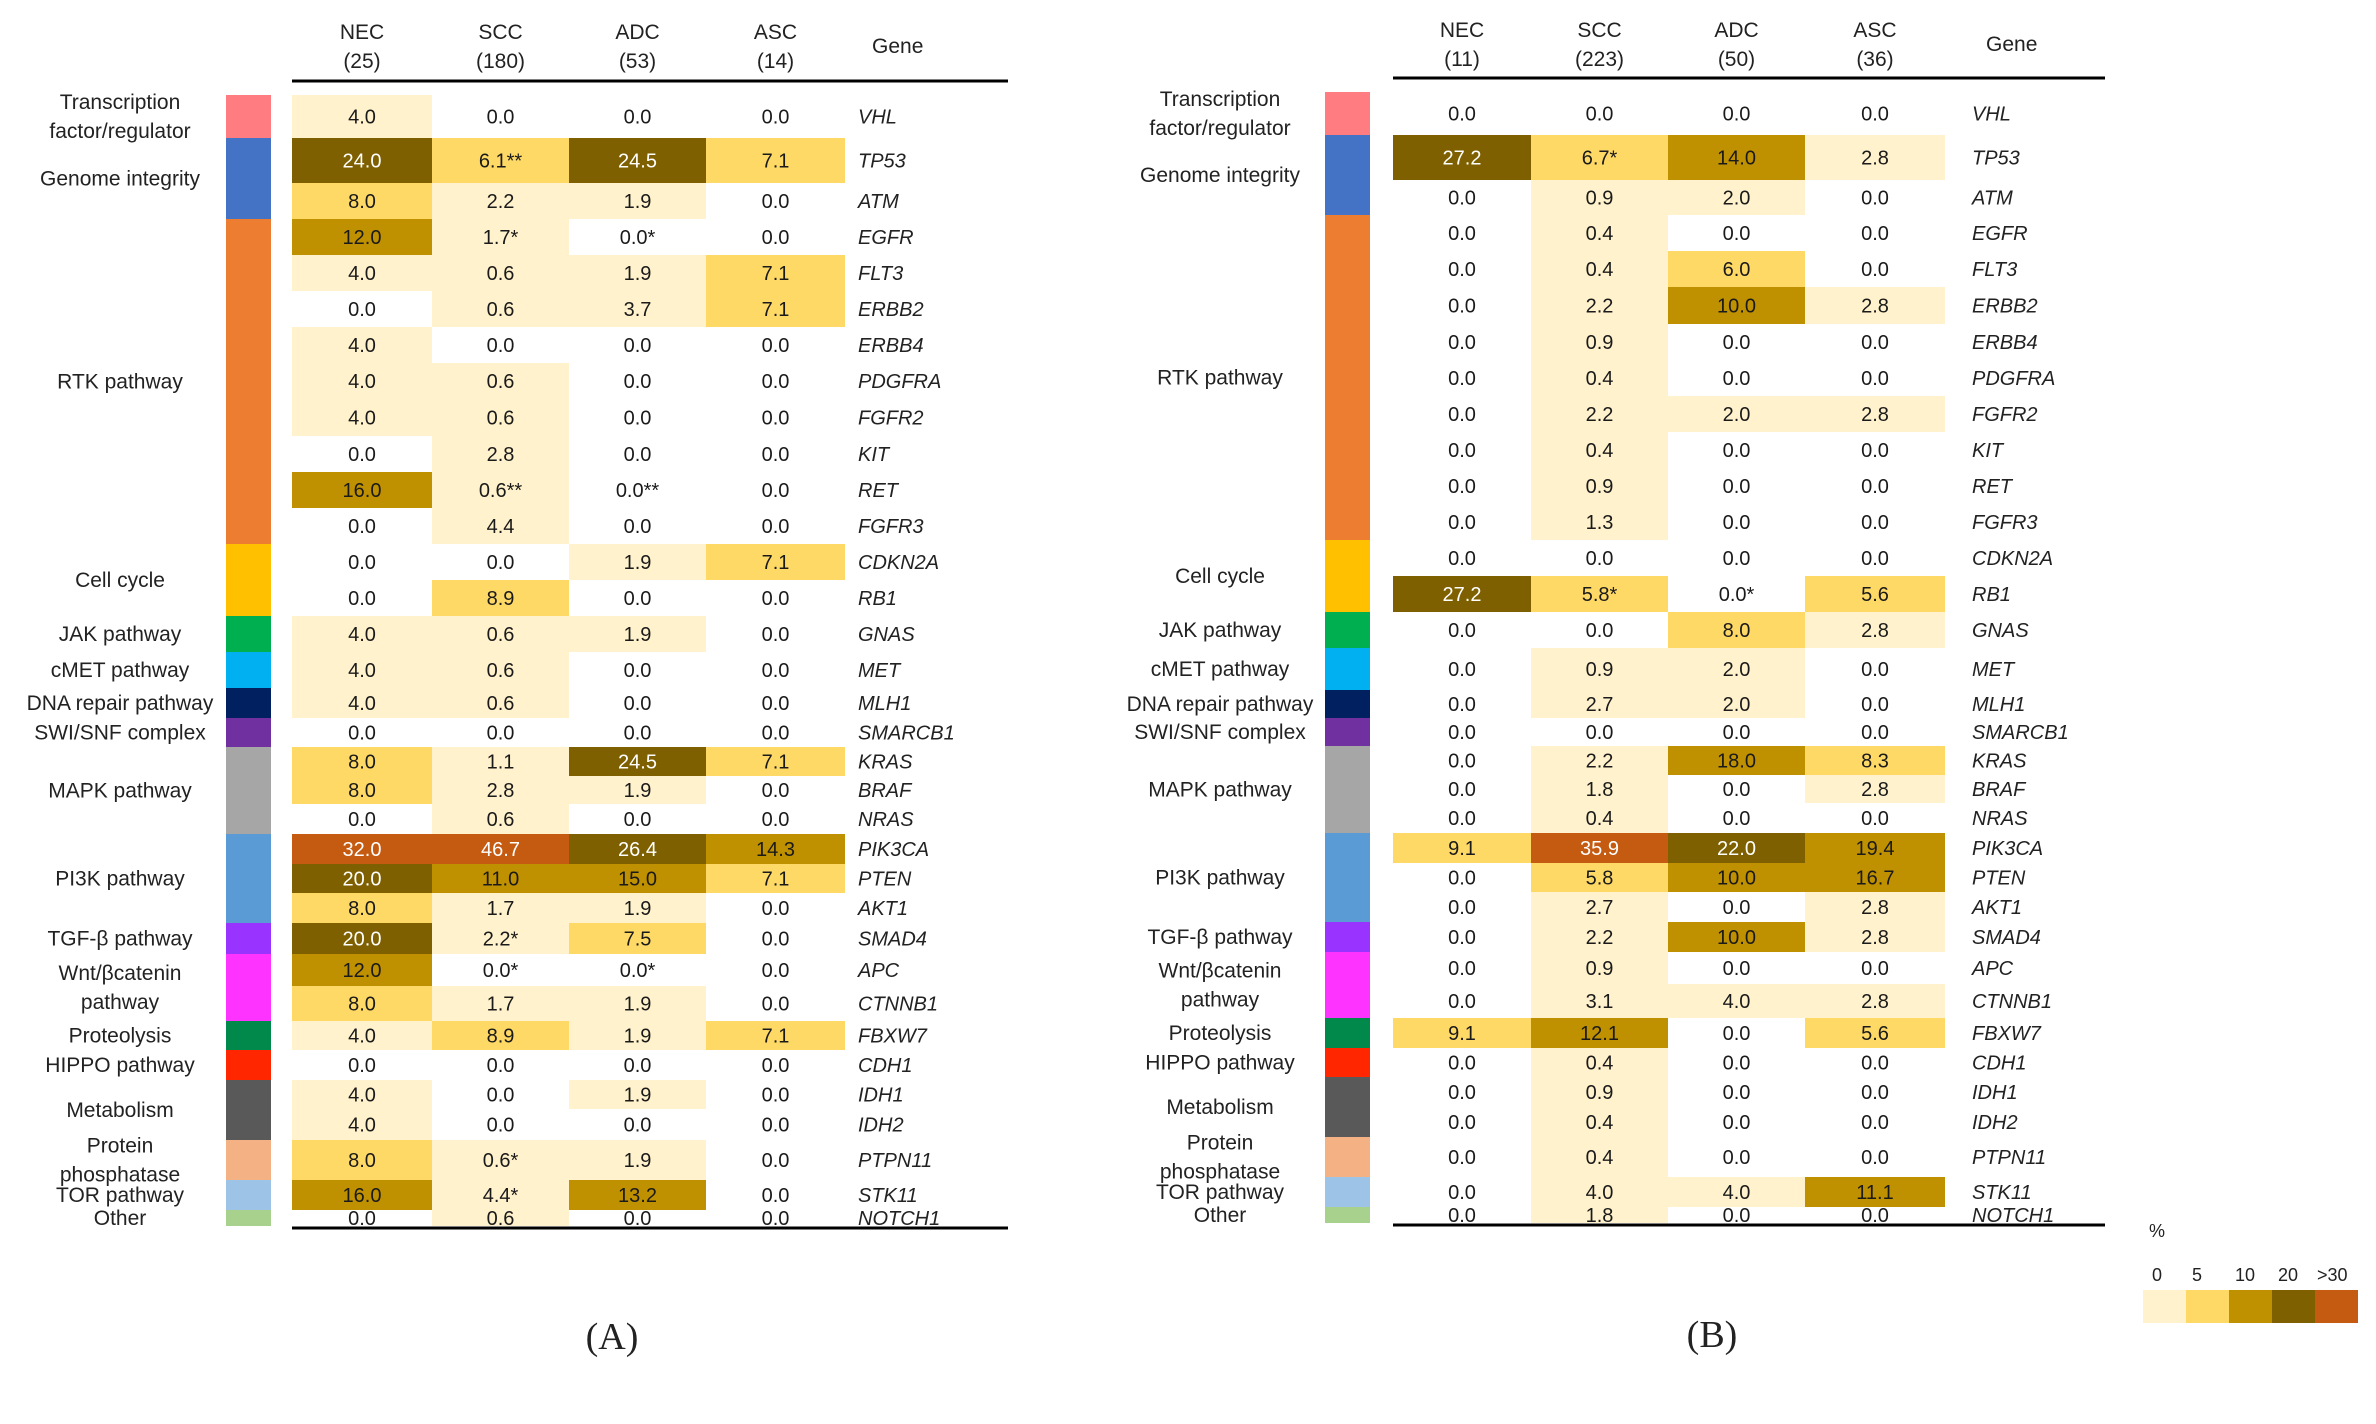 This screenshot has height=1424, width=2376. I want to click on category-label: factor/regulator, so click(119, 131).